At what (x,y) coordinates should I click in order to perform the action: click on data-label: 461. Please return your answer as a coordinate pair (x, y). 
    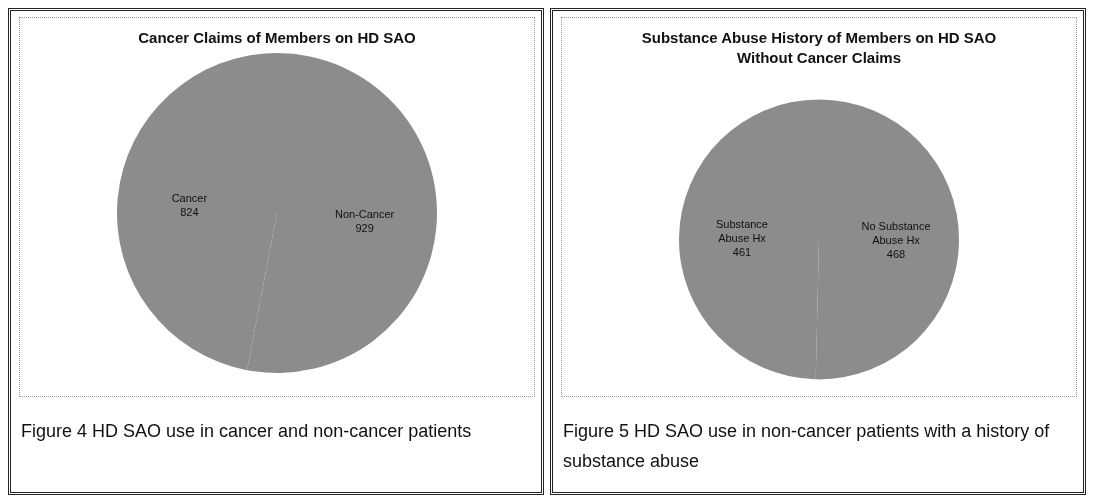
    Looking at the image, I should click on (742, 252).